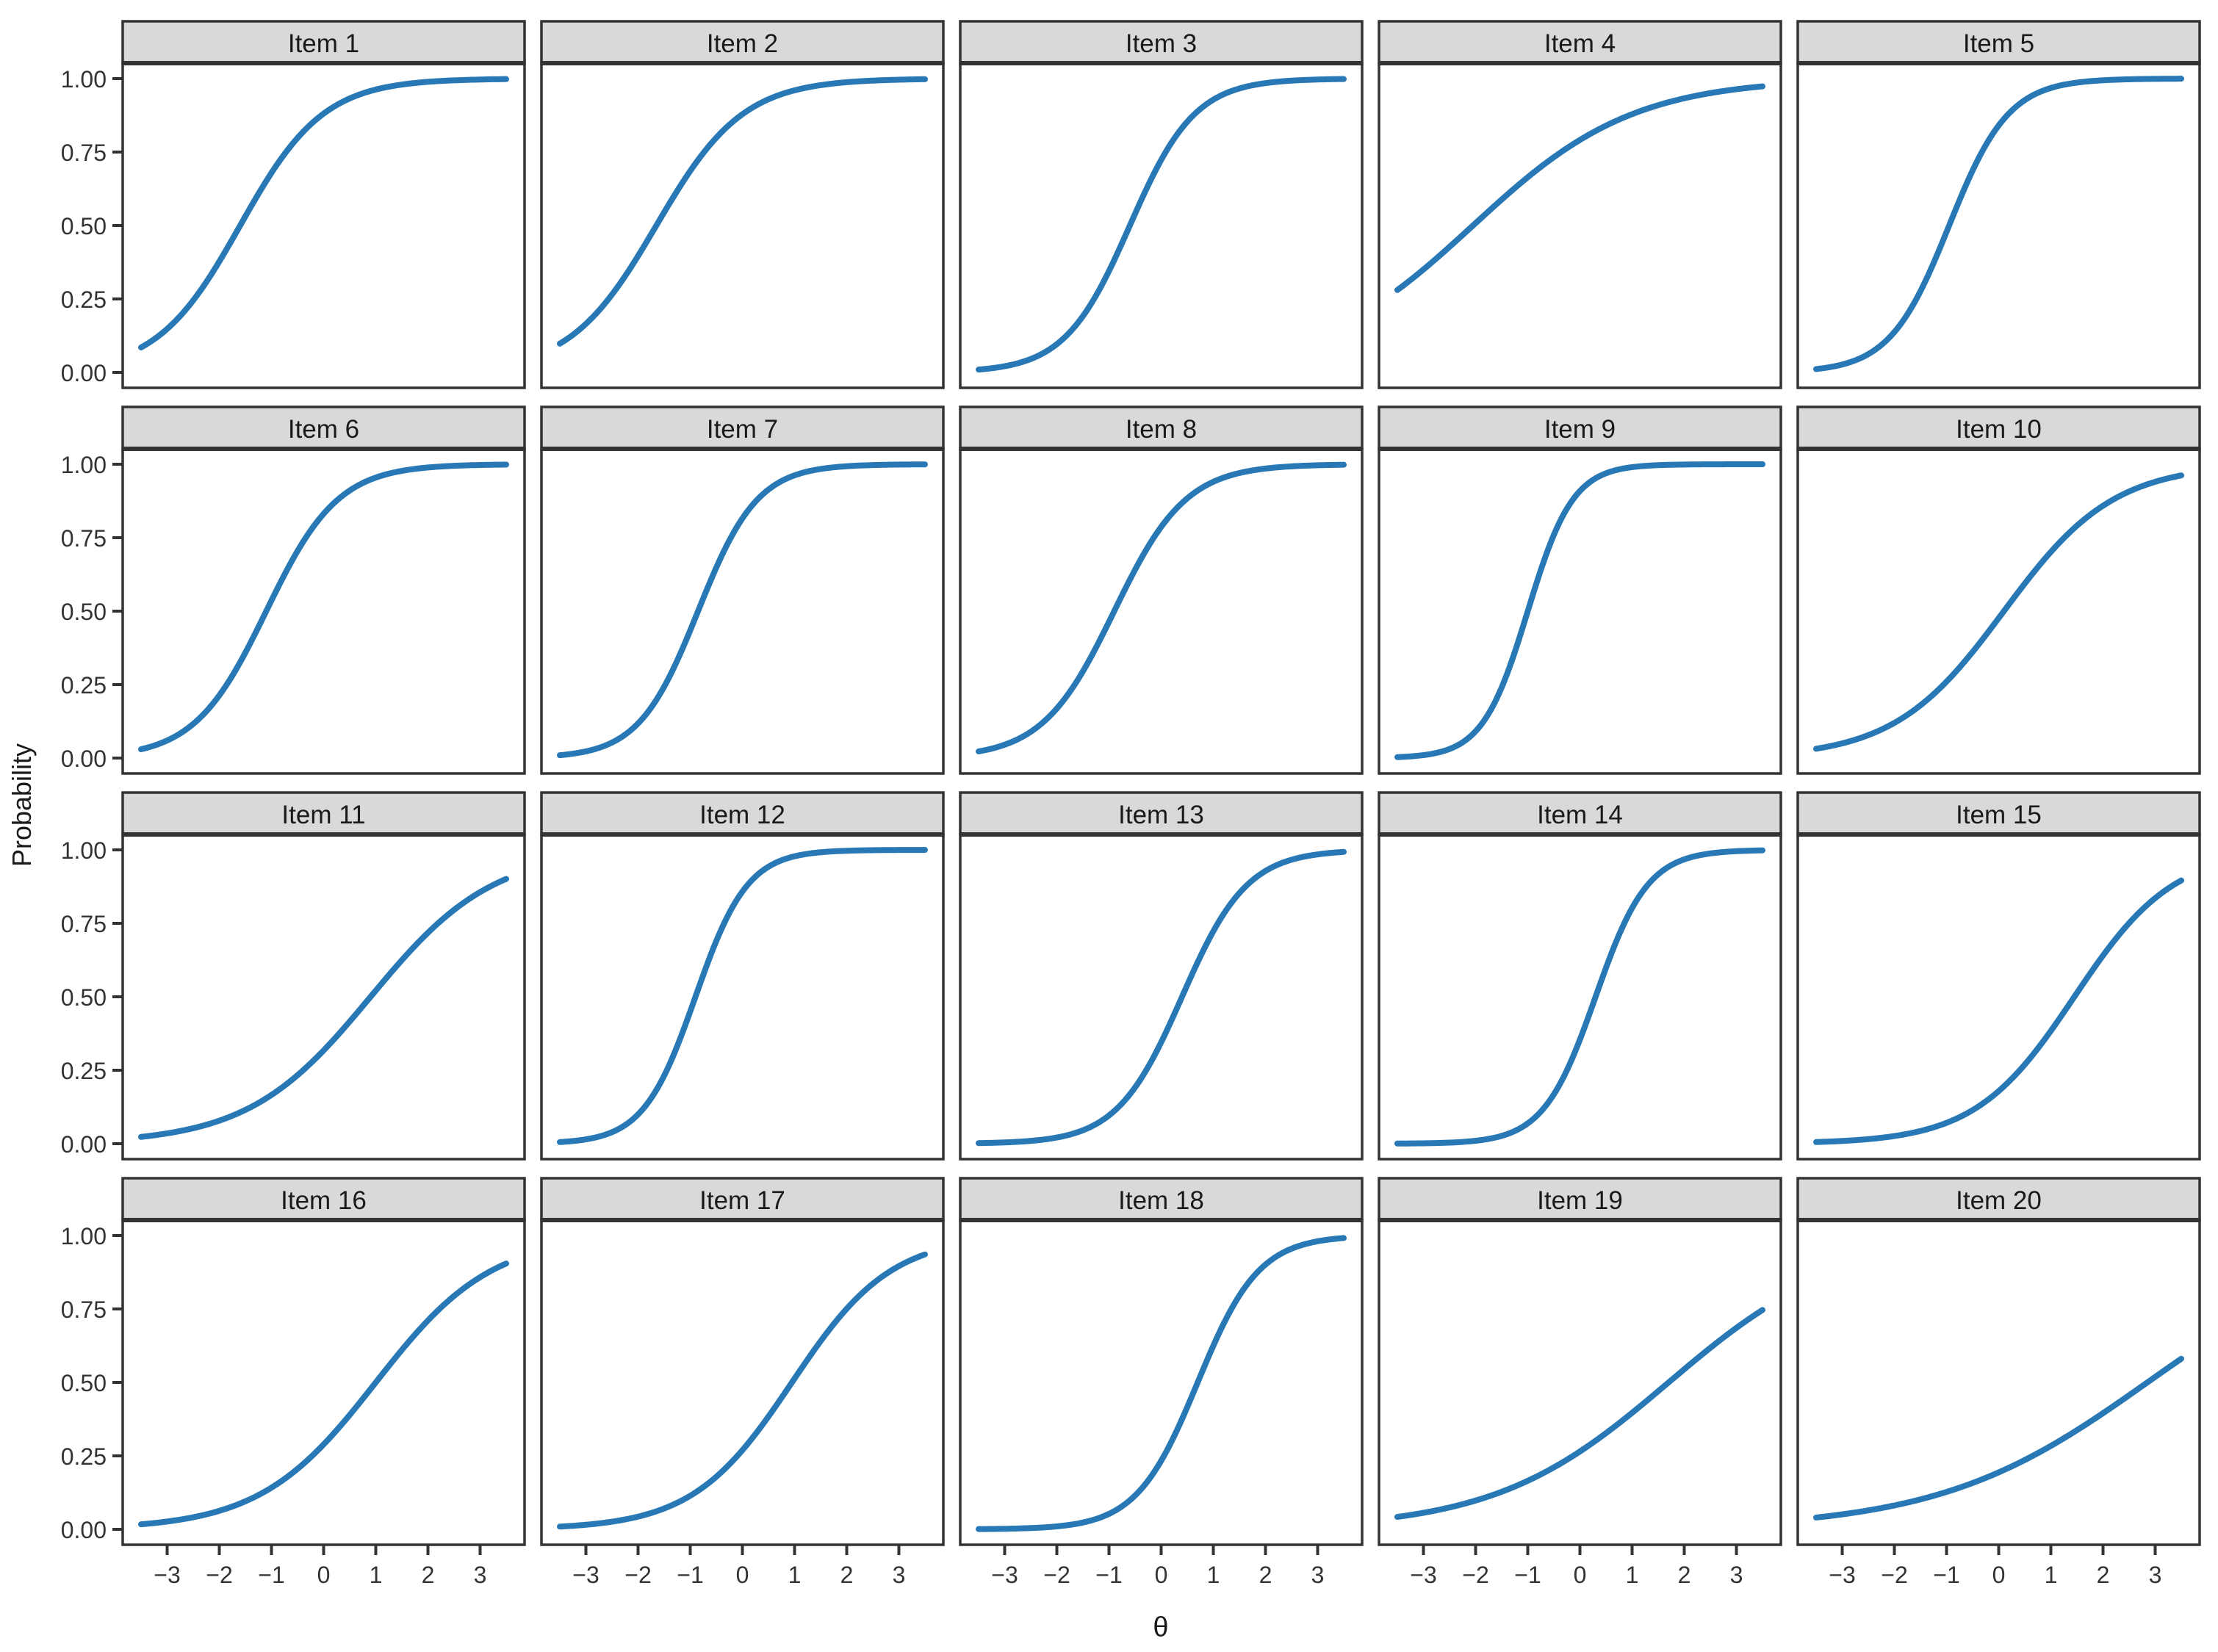 This screenshot has width=2218, height=1652. Describe the element at coordinates (742, 429) in the screenshot. I see `facet-strip-label: Item 7` at that location.